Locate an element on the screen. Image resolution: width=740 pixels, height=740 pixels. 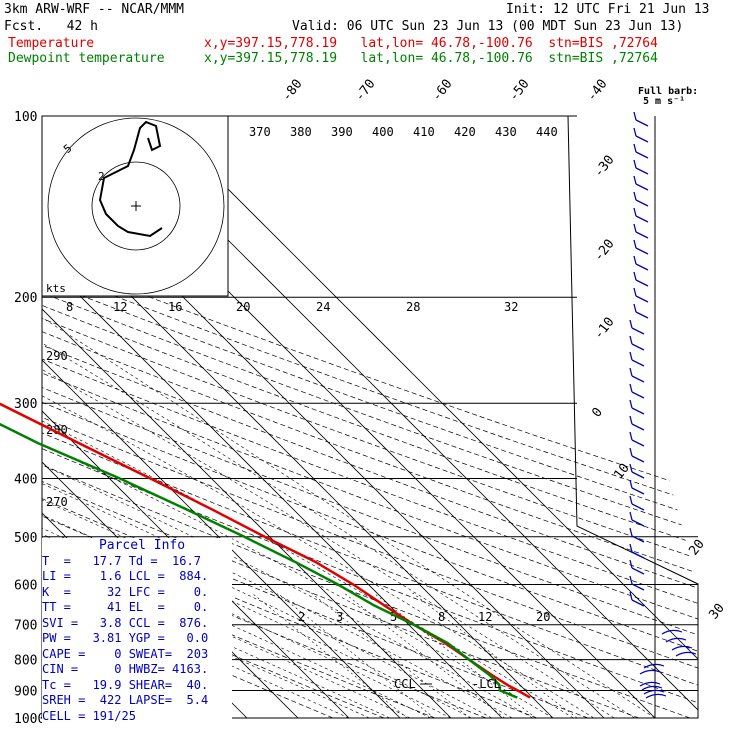
top-temp-label: -70 is located at coordinates (365, 91).